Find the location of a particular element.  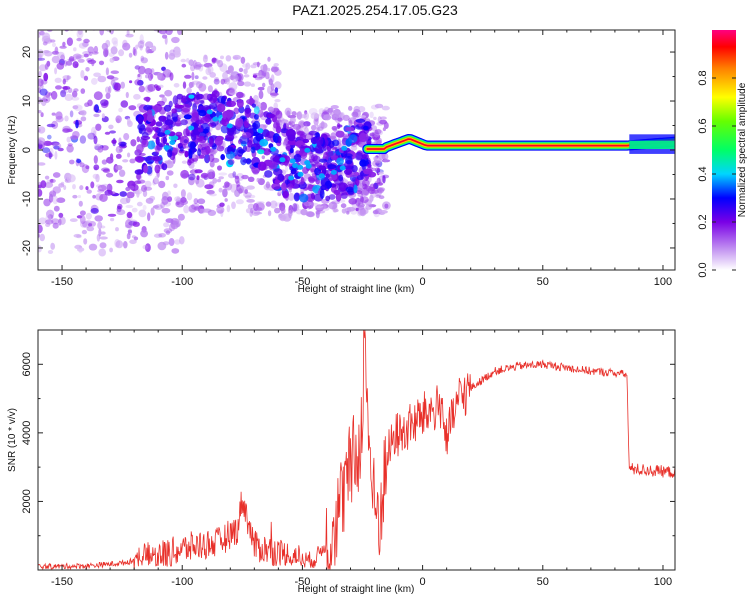

x-tick-label: 50 is located at coordinates (543, 282).